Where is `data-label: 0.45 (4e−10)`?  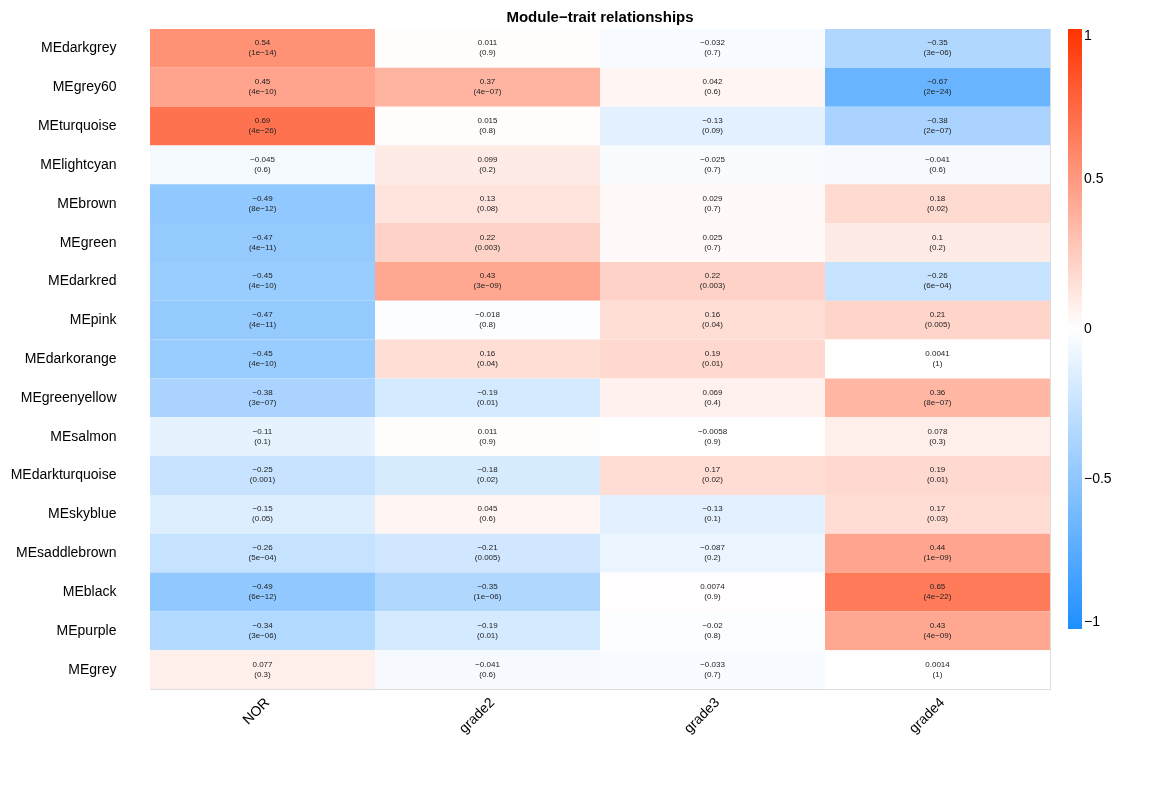 data-label: 0.45 (4e−10) is located at coordinates (262, 87).